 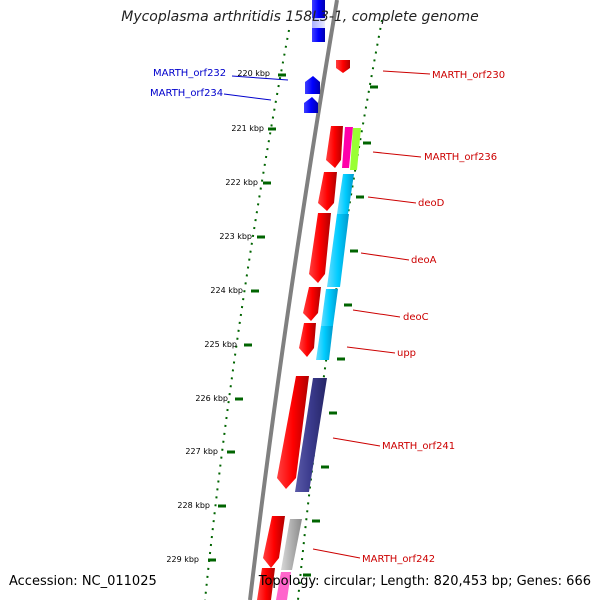 What do you see at coordinates (356, 442) in the screenshot?
I see `leader-marth-orf241` at bounding box center [356, 442].